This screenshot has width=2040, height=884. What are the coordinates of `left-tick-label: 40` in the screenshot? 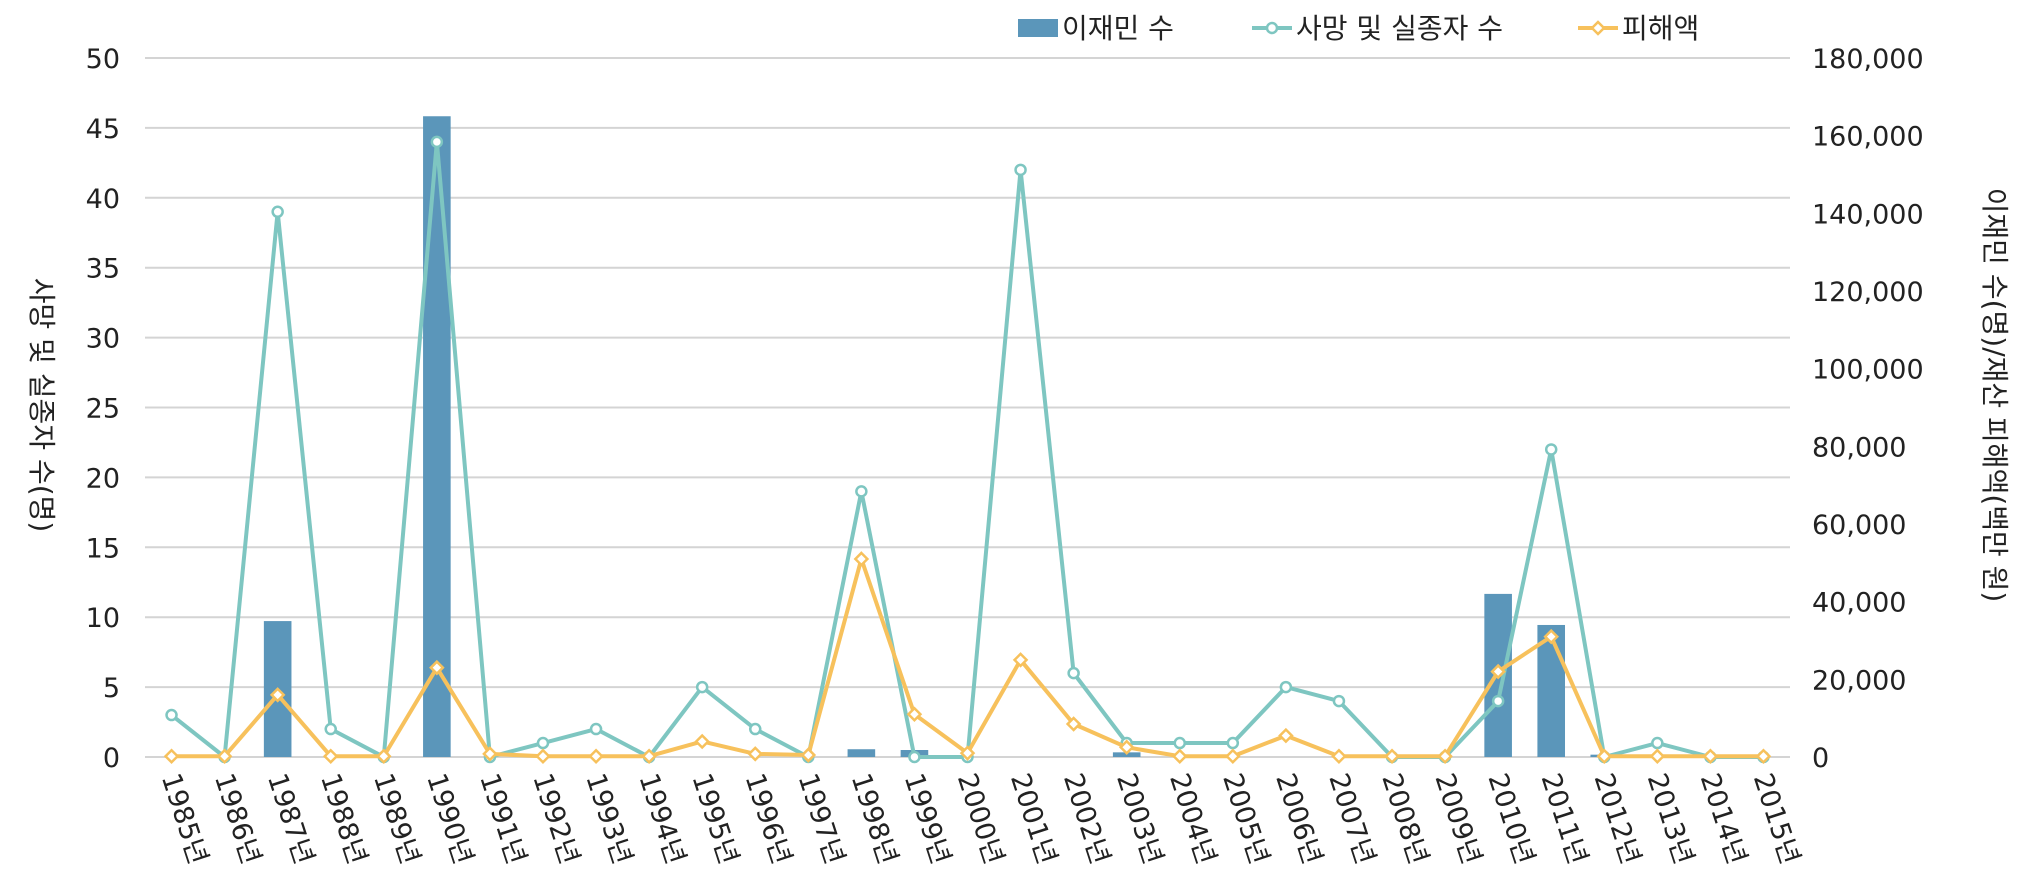 It's located at (103, 199).